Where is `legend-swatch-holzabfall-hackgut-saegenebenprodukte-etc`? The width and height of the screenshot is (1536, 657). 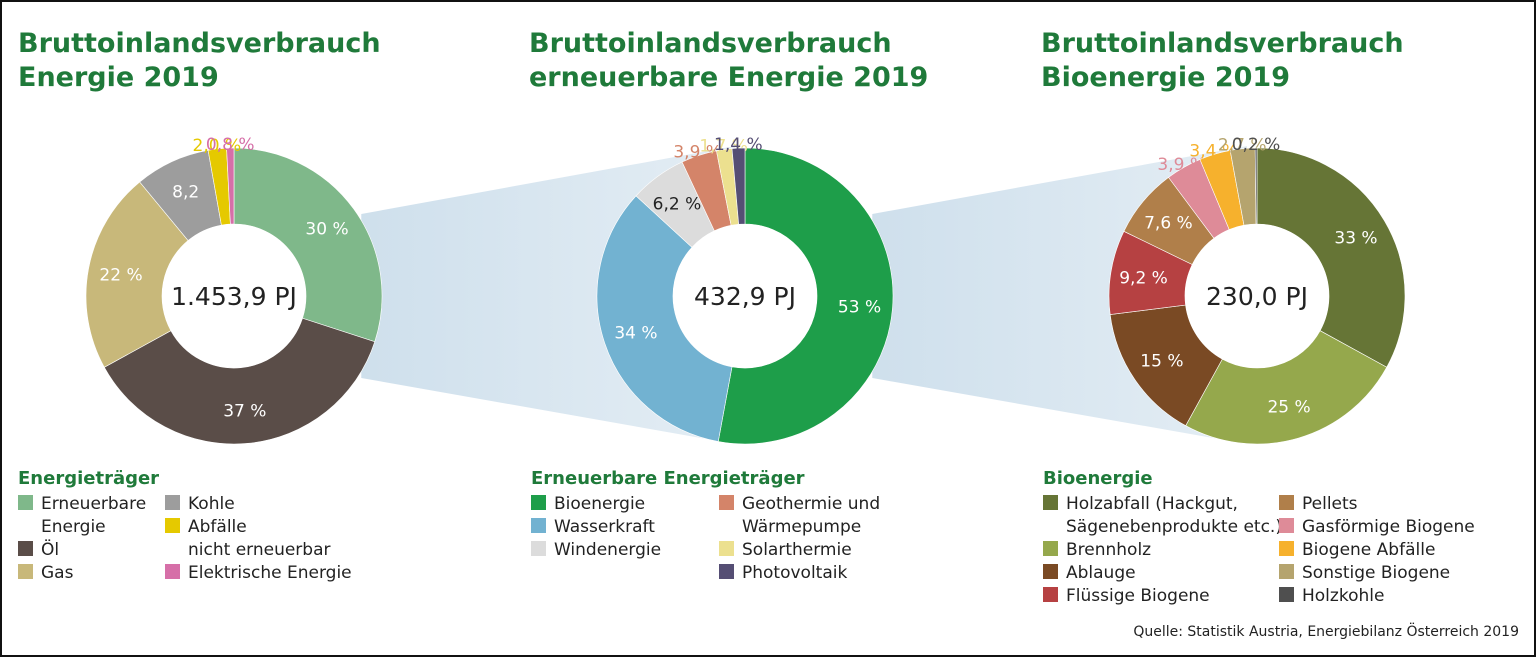 legend-swatch-holzabfall-hackgut-saegenebenprodukte-etc is located at coordinates (1050, 502).